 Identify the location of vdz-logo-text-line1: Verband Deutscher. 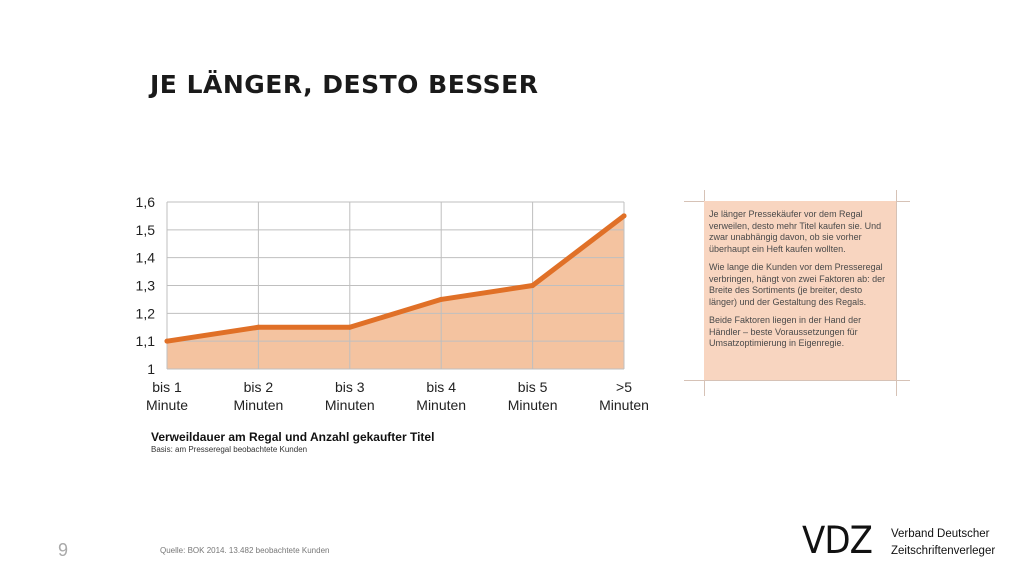
(940, 534).